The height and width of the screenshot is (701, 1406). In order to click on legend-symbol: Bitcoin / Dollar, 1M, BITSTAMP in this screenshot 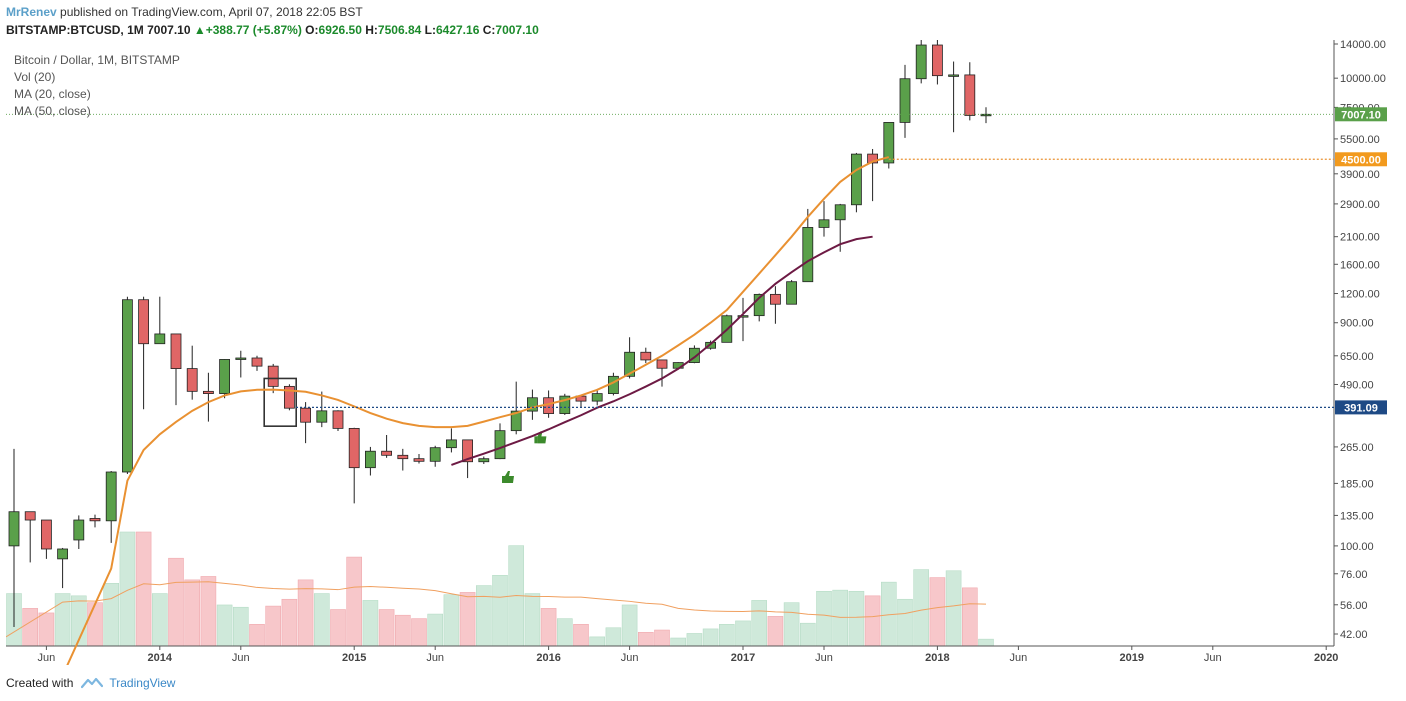, I will do `click(97, 60)`.